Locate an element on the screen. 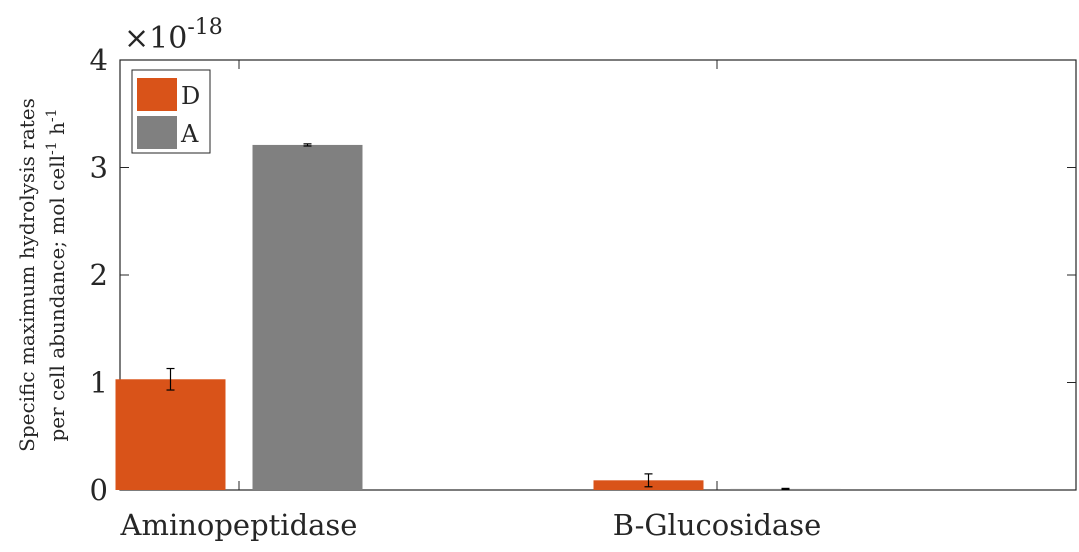 Image resolution: width=1079 pixels, height=552 pixels. x-tick-label: Aminopeptidase is located at coordinates (239, 525).